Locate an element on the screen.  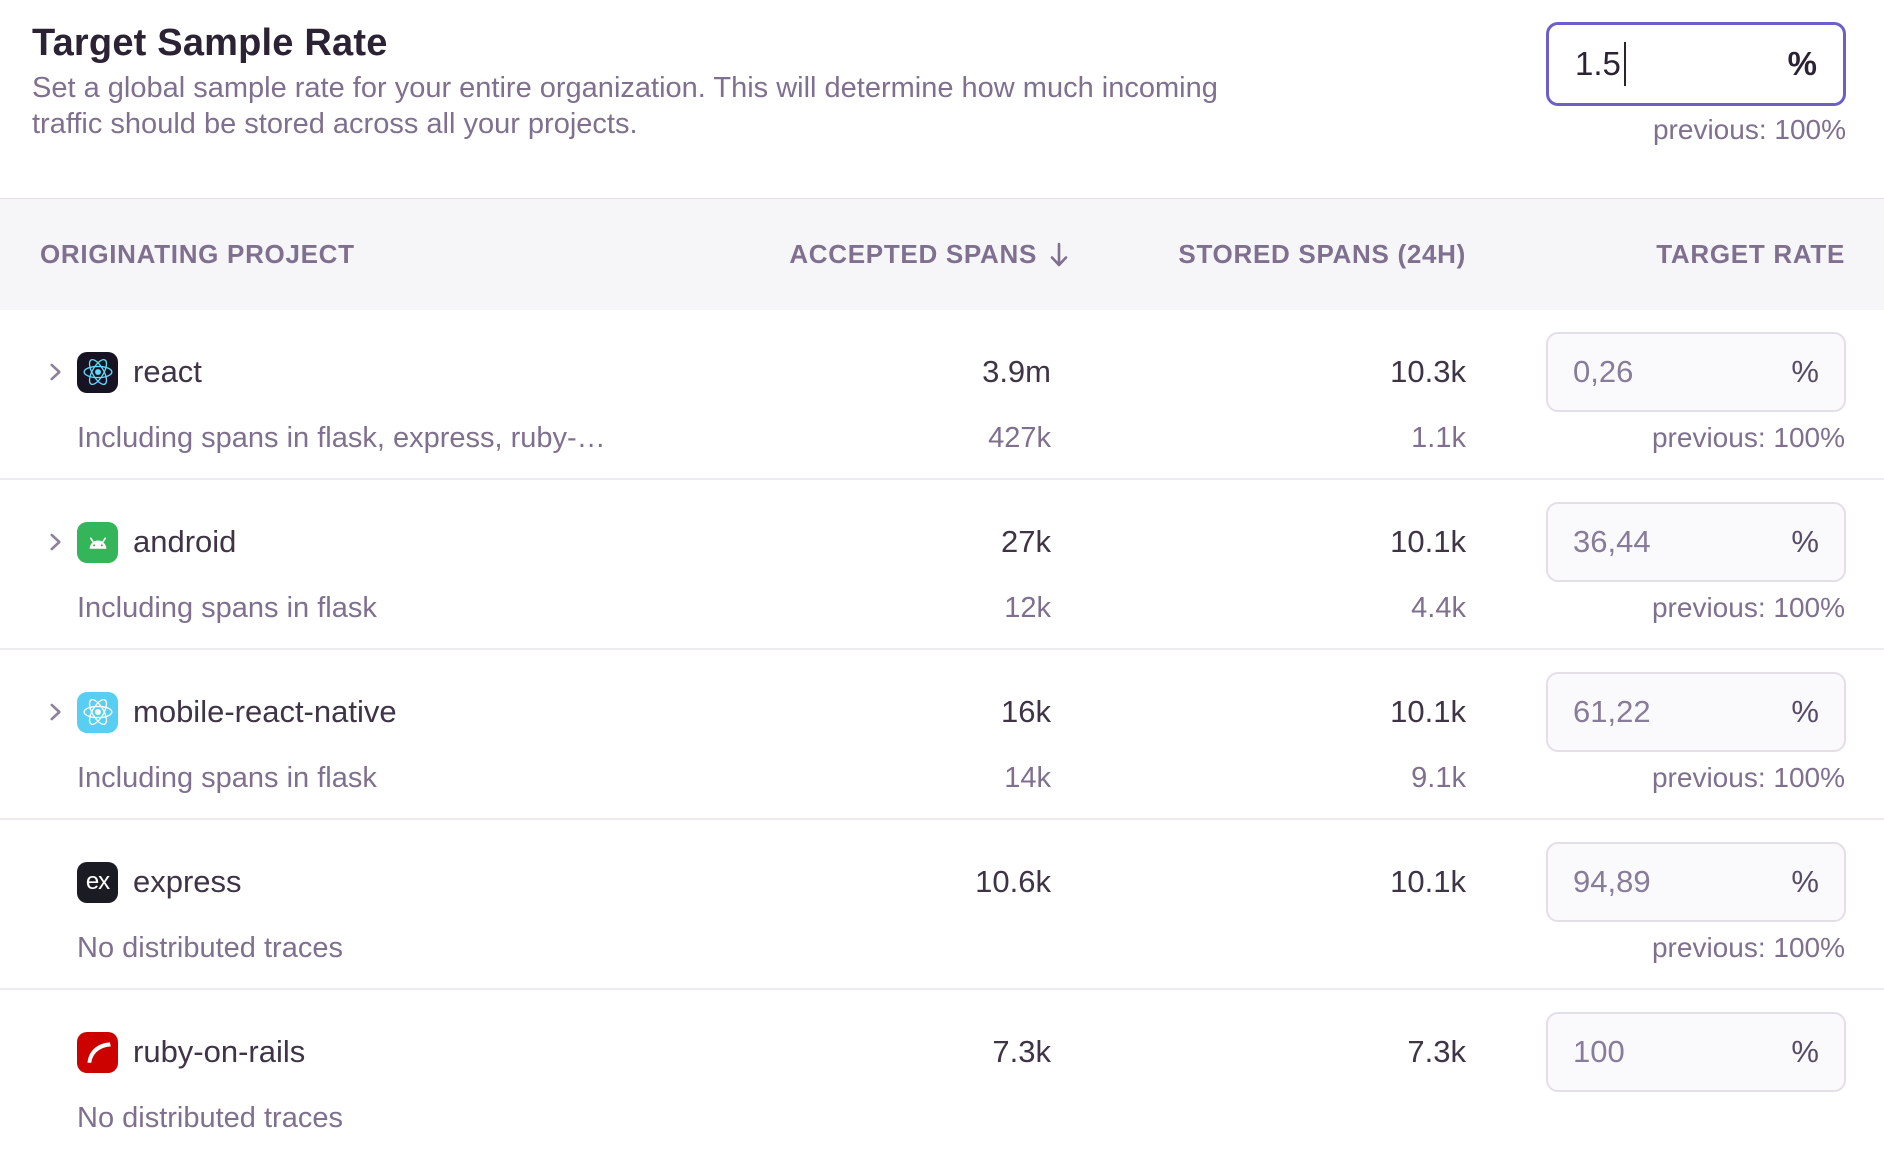
col-accepted-spans-label: ACCEPTED SPANS is located at coordinates (913, 254).